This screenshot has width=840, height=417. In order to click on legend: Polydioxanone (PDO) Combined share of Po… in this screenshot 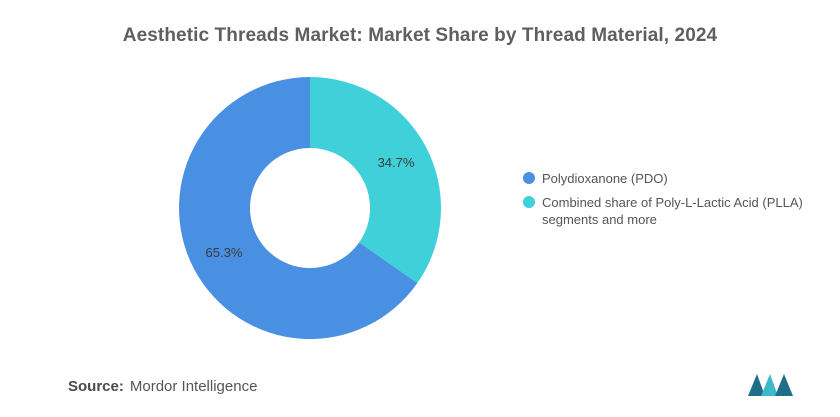, I will do `click(668, 202)`.